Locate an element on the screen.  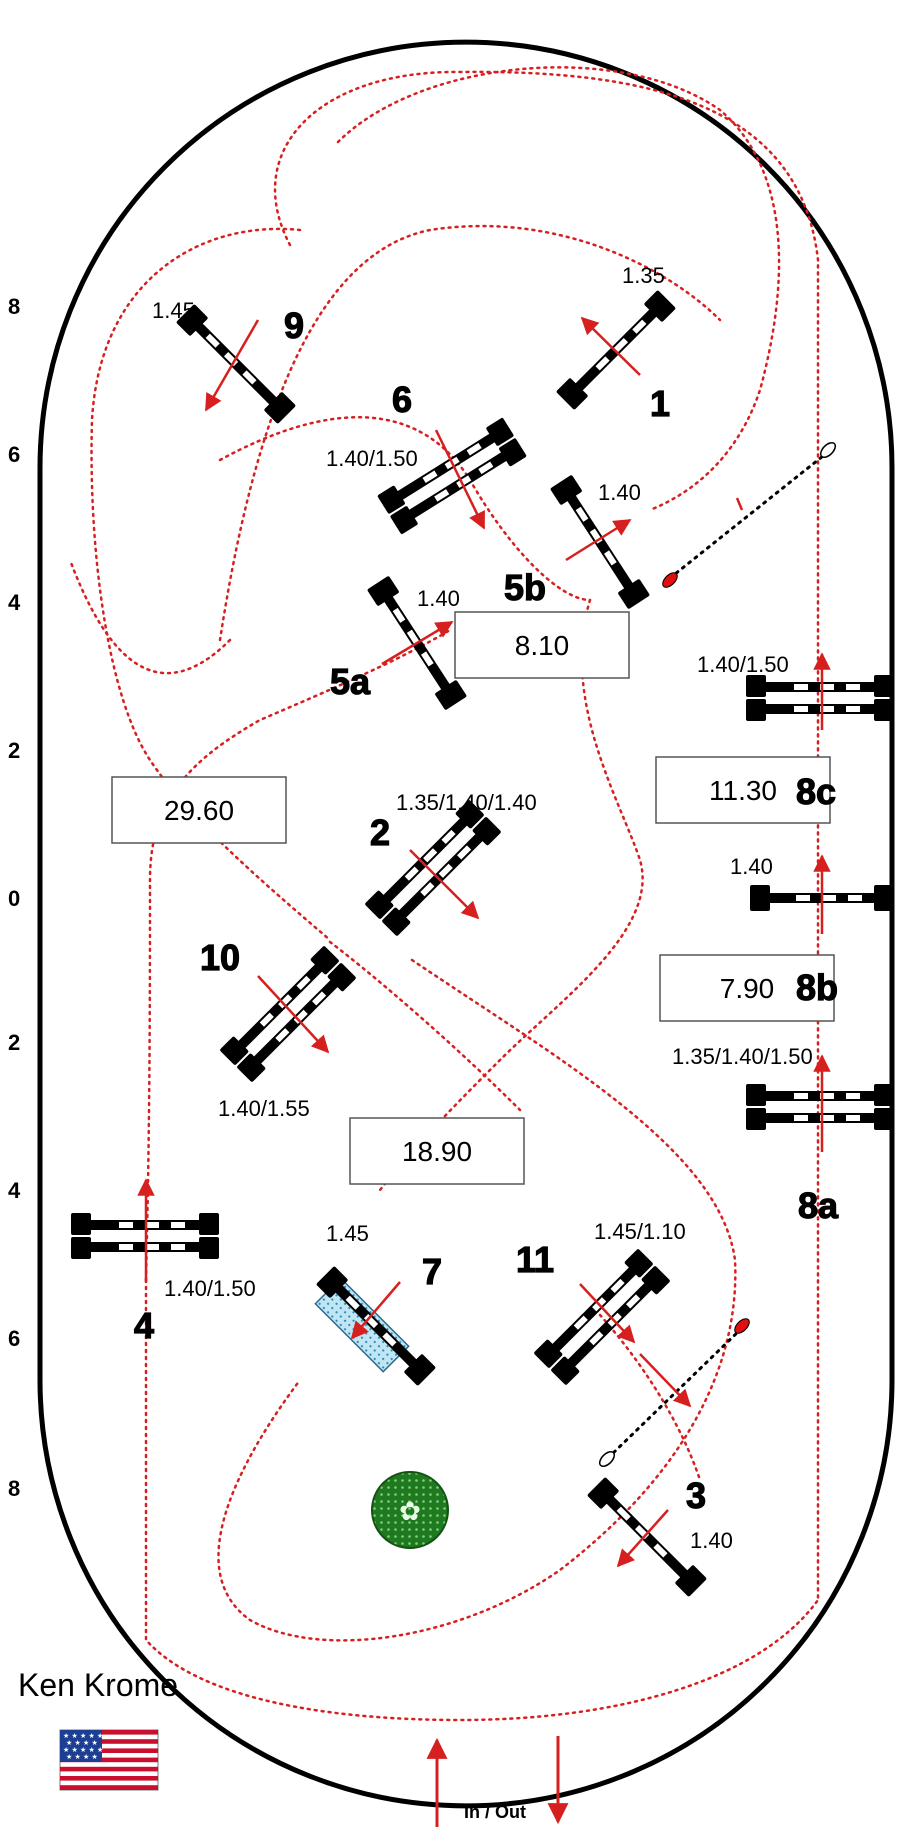
distance-box-2: 29.60 is located at coordinates (199, 810).